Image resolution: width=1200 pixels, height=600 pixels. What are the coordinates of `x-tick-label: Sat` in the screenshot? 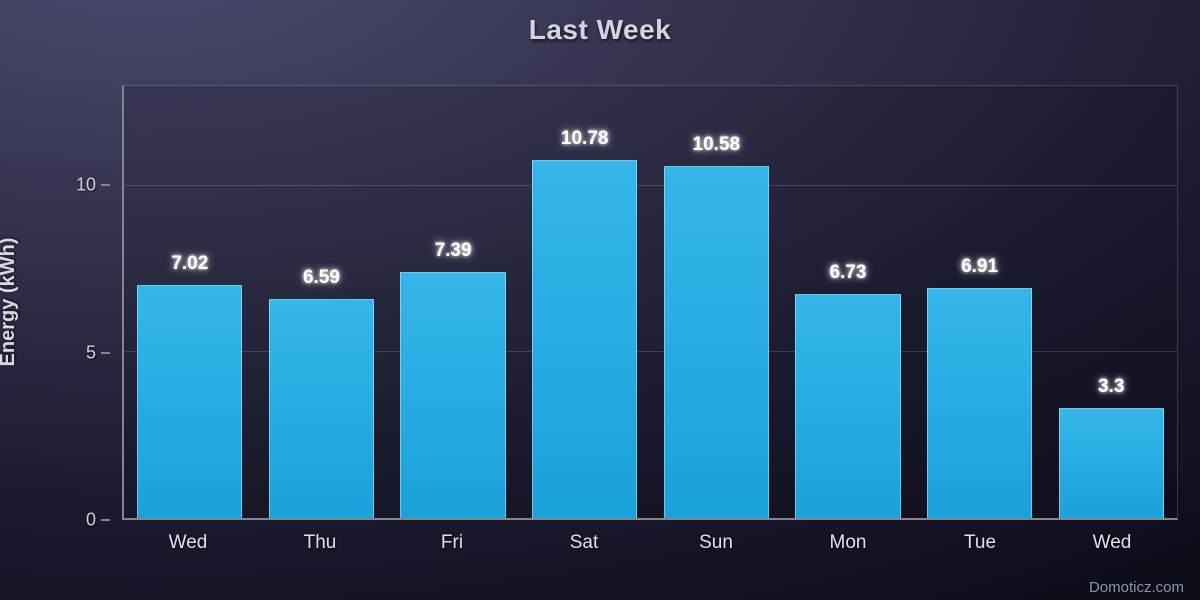 It's located at (584, 542).